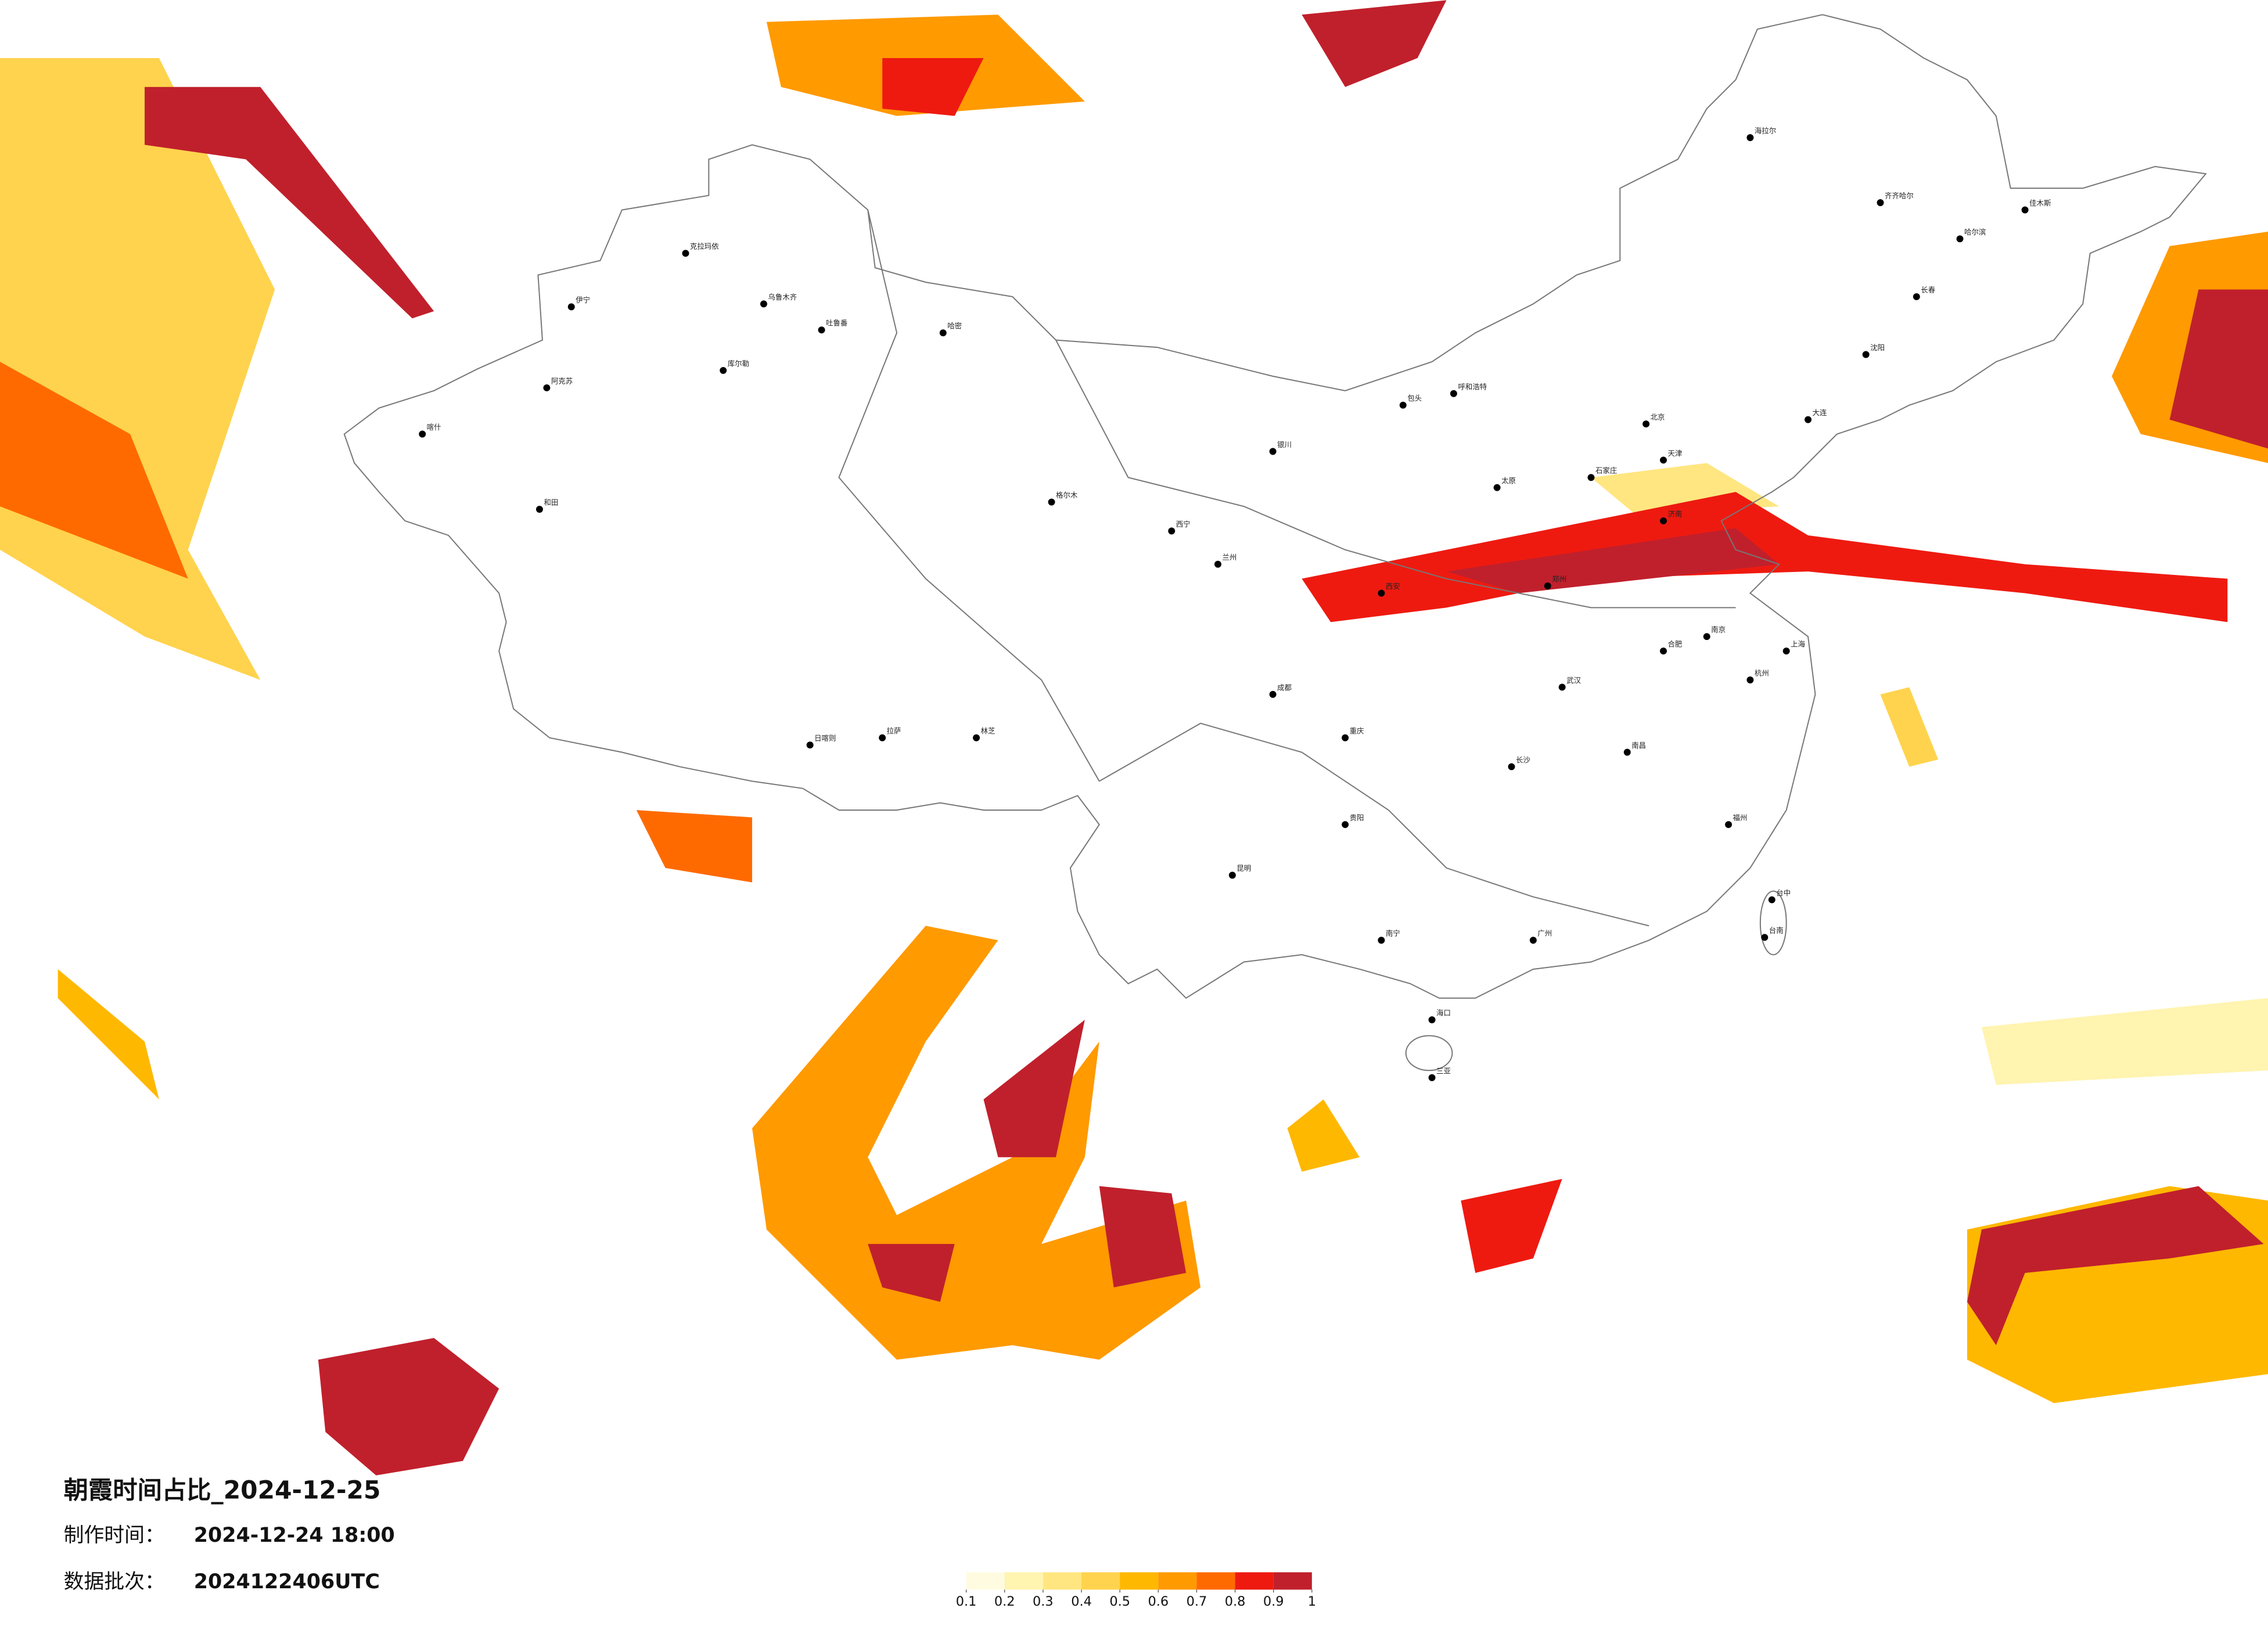 The width and height of the screenshot is (2268, 1626). I want to click on city-label: 大连, so click(1820, 412).